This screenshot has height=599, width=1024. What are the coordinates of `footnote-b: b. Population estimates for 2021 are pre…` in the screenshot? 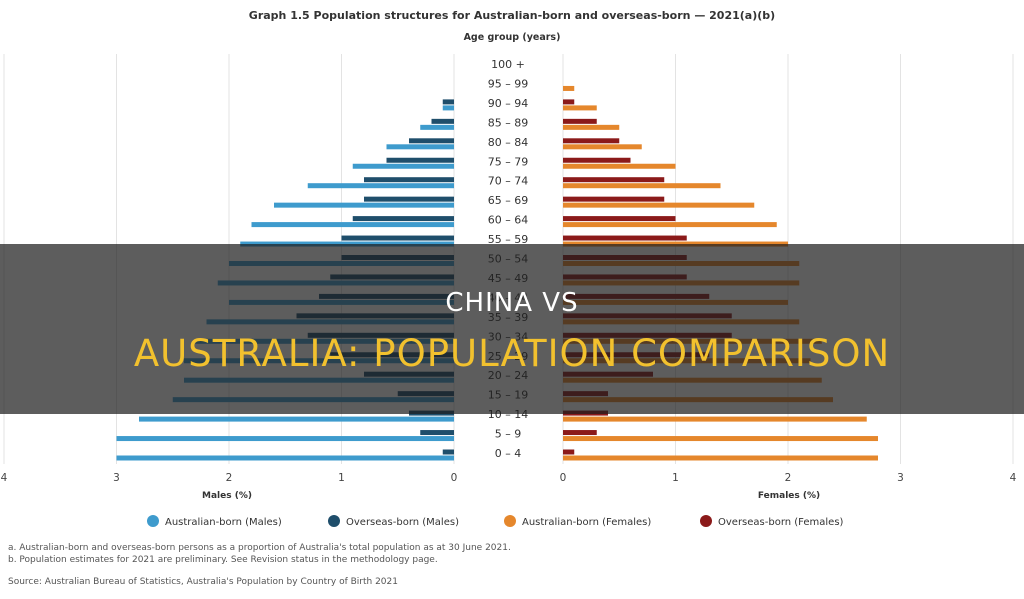 It's located at (223, 560).